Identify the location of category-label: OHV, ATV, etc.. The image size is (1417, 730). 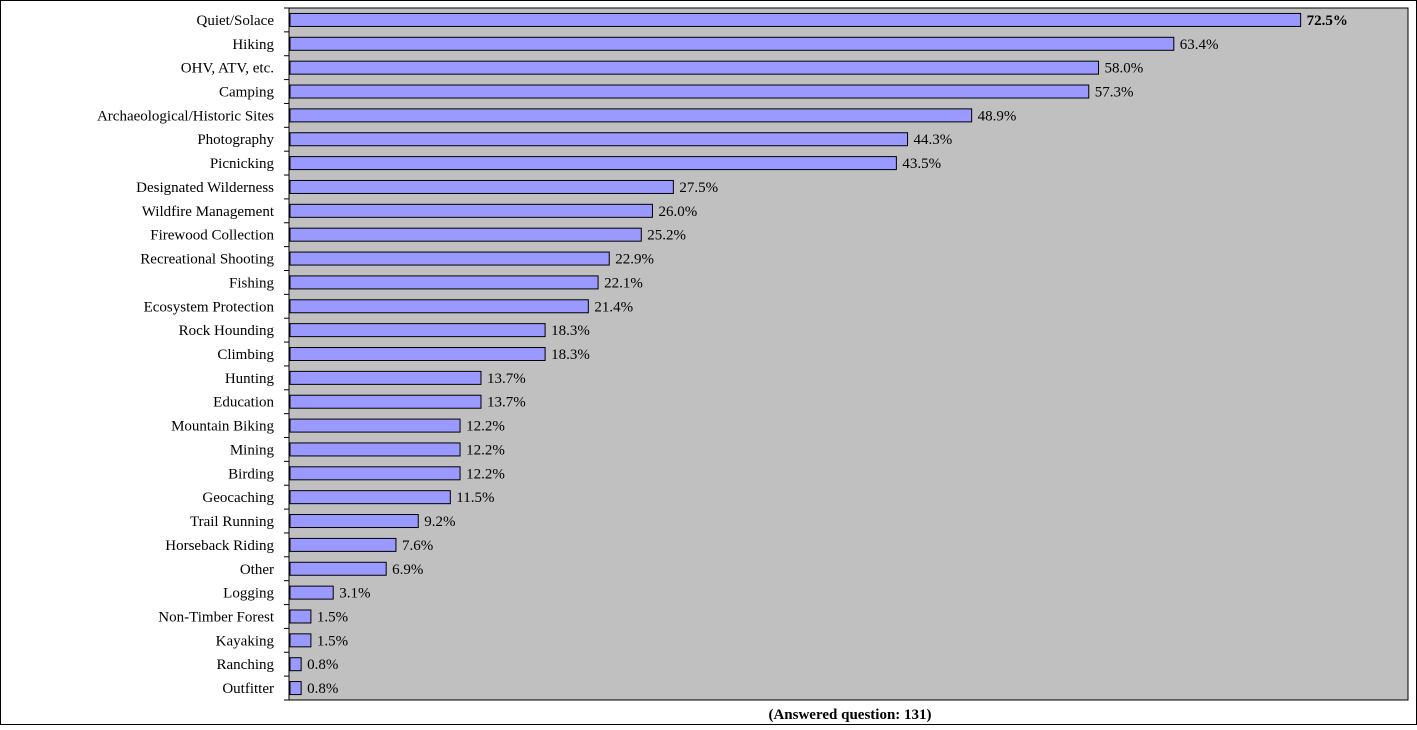
(227, 69).